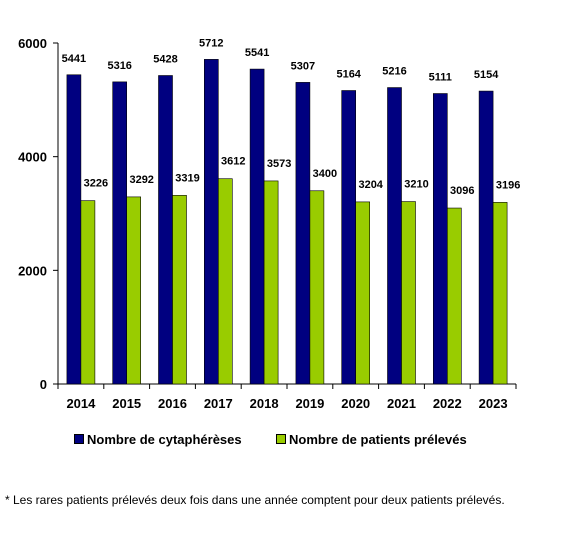 Image resolution: width=562 pixels, height=534 pixels. I want to click on y-tick-label: 6000, so click(32, 43).